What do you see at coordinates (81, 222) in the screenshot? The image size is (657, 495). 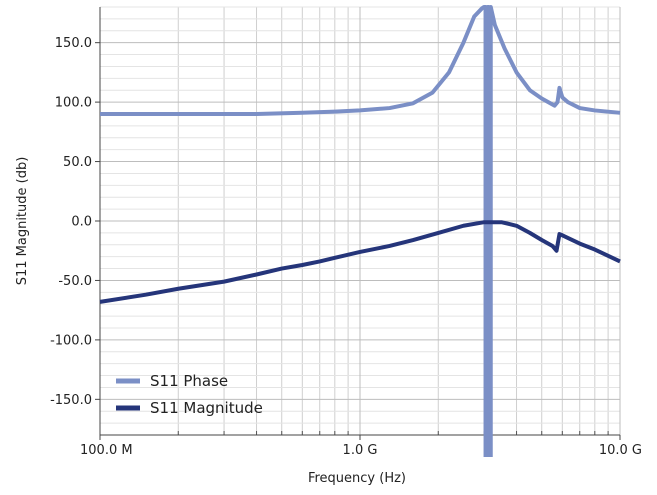 I see `y-tick-label: 0.0` at bounding box center [81, 222].